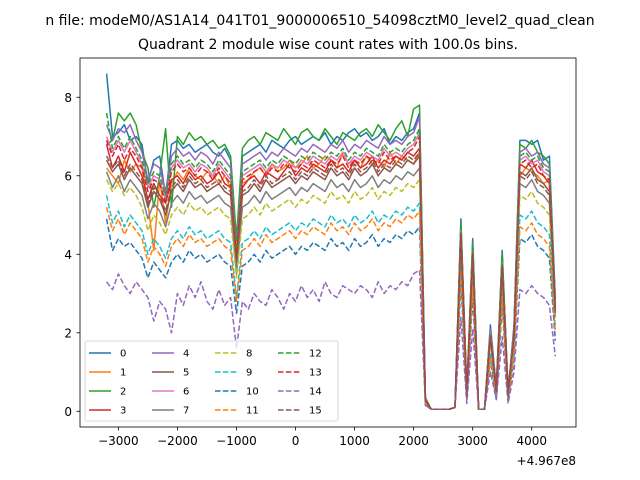 The width and height of the screenshot is (640, 480). I want to click on legend-label-4: 4, so click(186, 354).